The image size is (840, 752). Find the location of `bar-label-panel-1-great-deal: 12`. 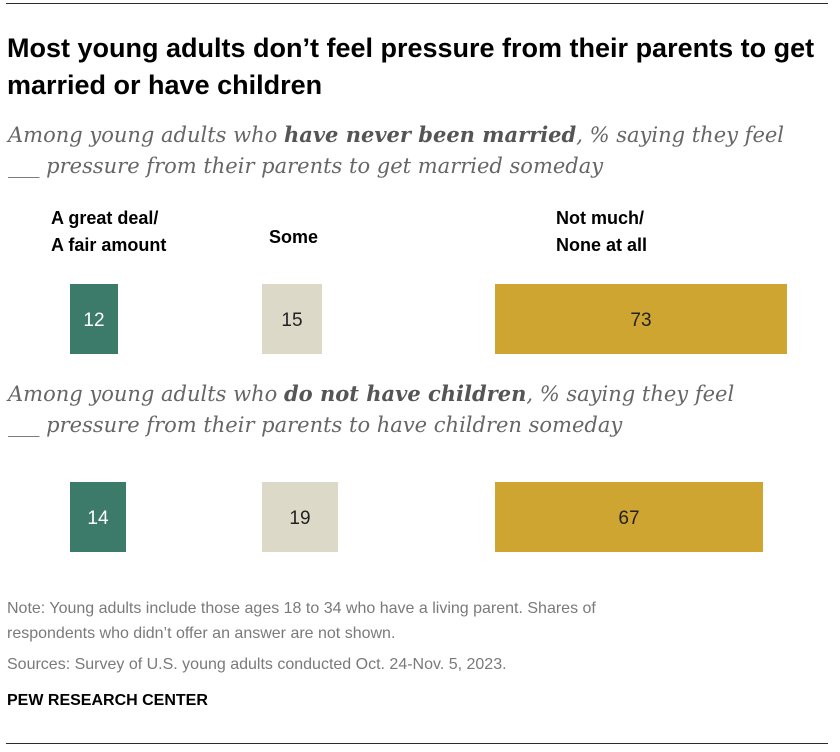

bar-label-panel-1-great-deal: 12 is located at coordinates (93, 320).